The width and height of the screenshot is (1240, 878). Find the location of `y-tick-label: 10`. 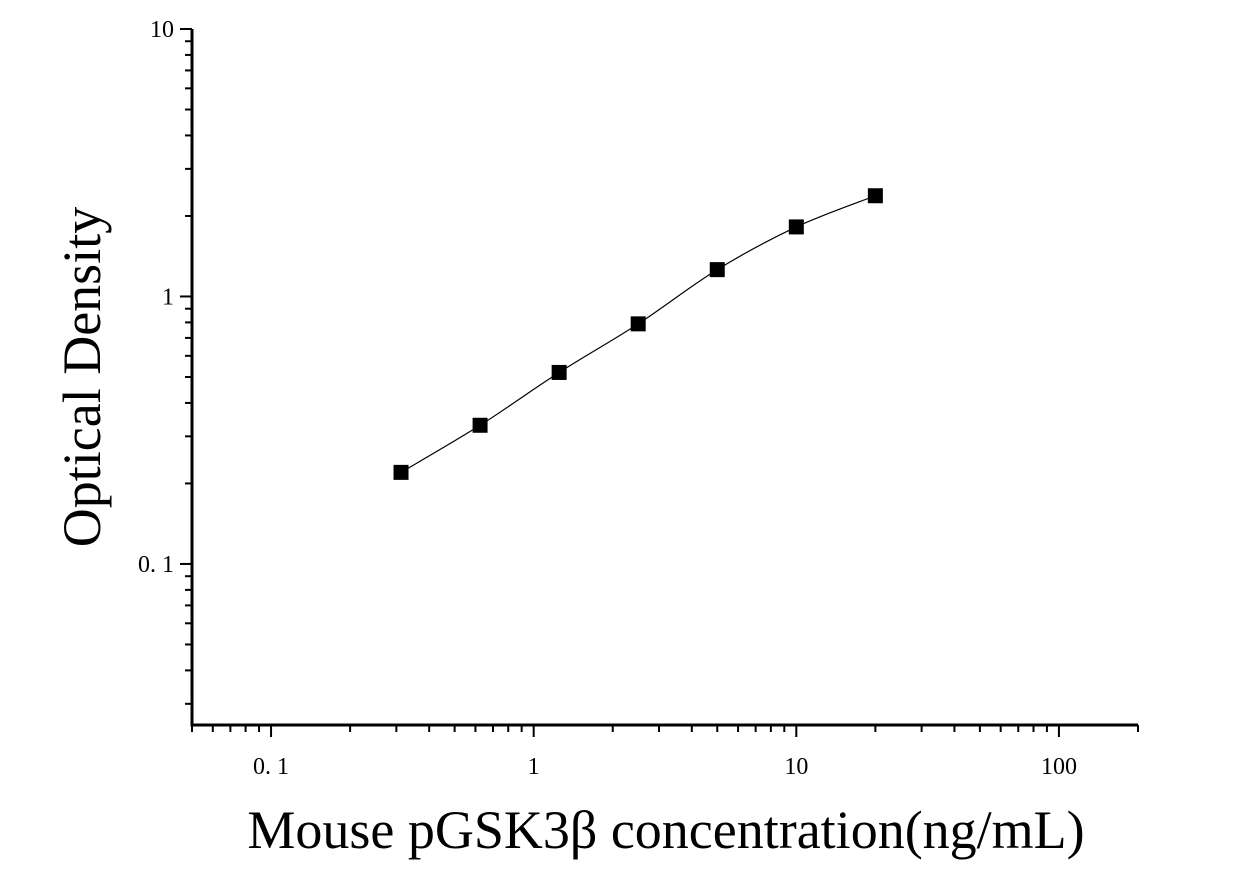

y-tick-label: 10 is located at coordinates (162, 30).